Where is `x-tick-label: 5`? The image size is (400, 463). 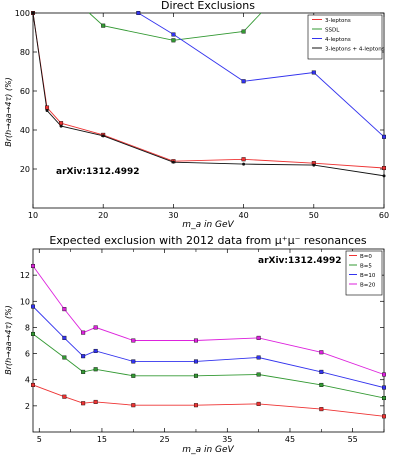 x-tick-label: 5 is located at coordinates (39, 439).